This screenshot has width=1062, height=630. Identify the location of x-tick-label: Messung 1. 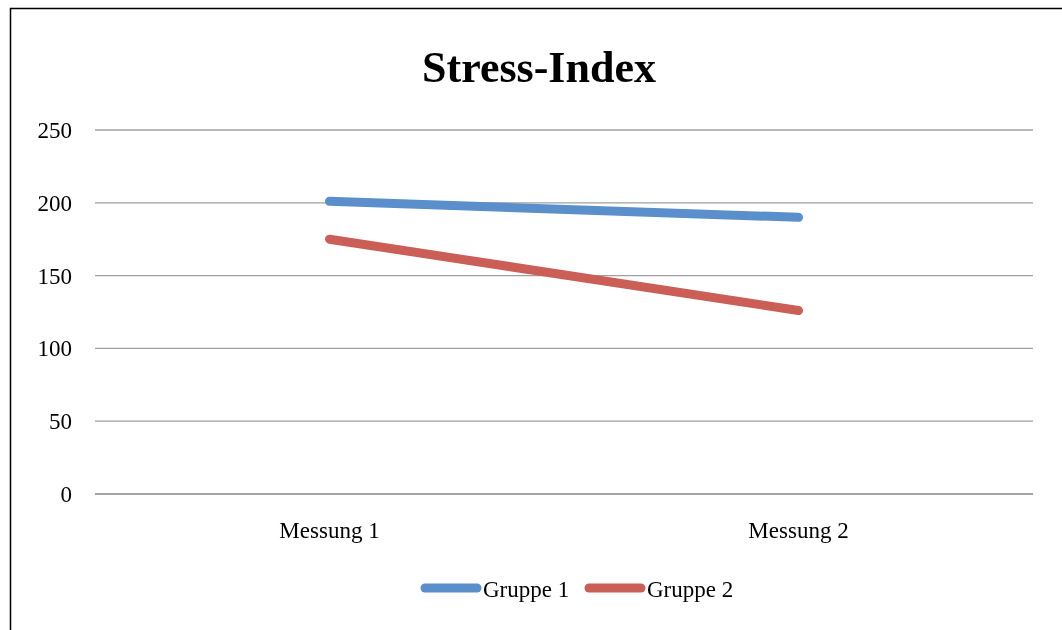
(329, 530).